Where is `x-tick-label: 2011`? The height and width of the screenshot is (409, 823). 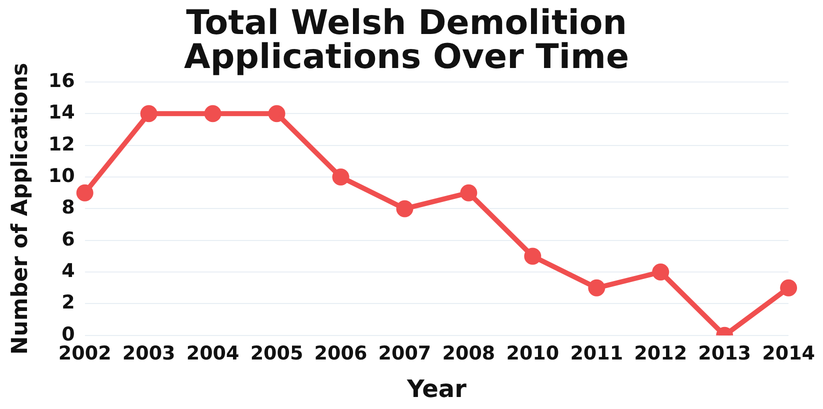 x-tick-label: 2011 is located at coordinates (597, 353).